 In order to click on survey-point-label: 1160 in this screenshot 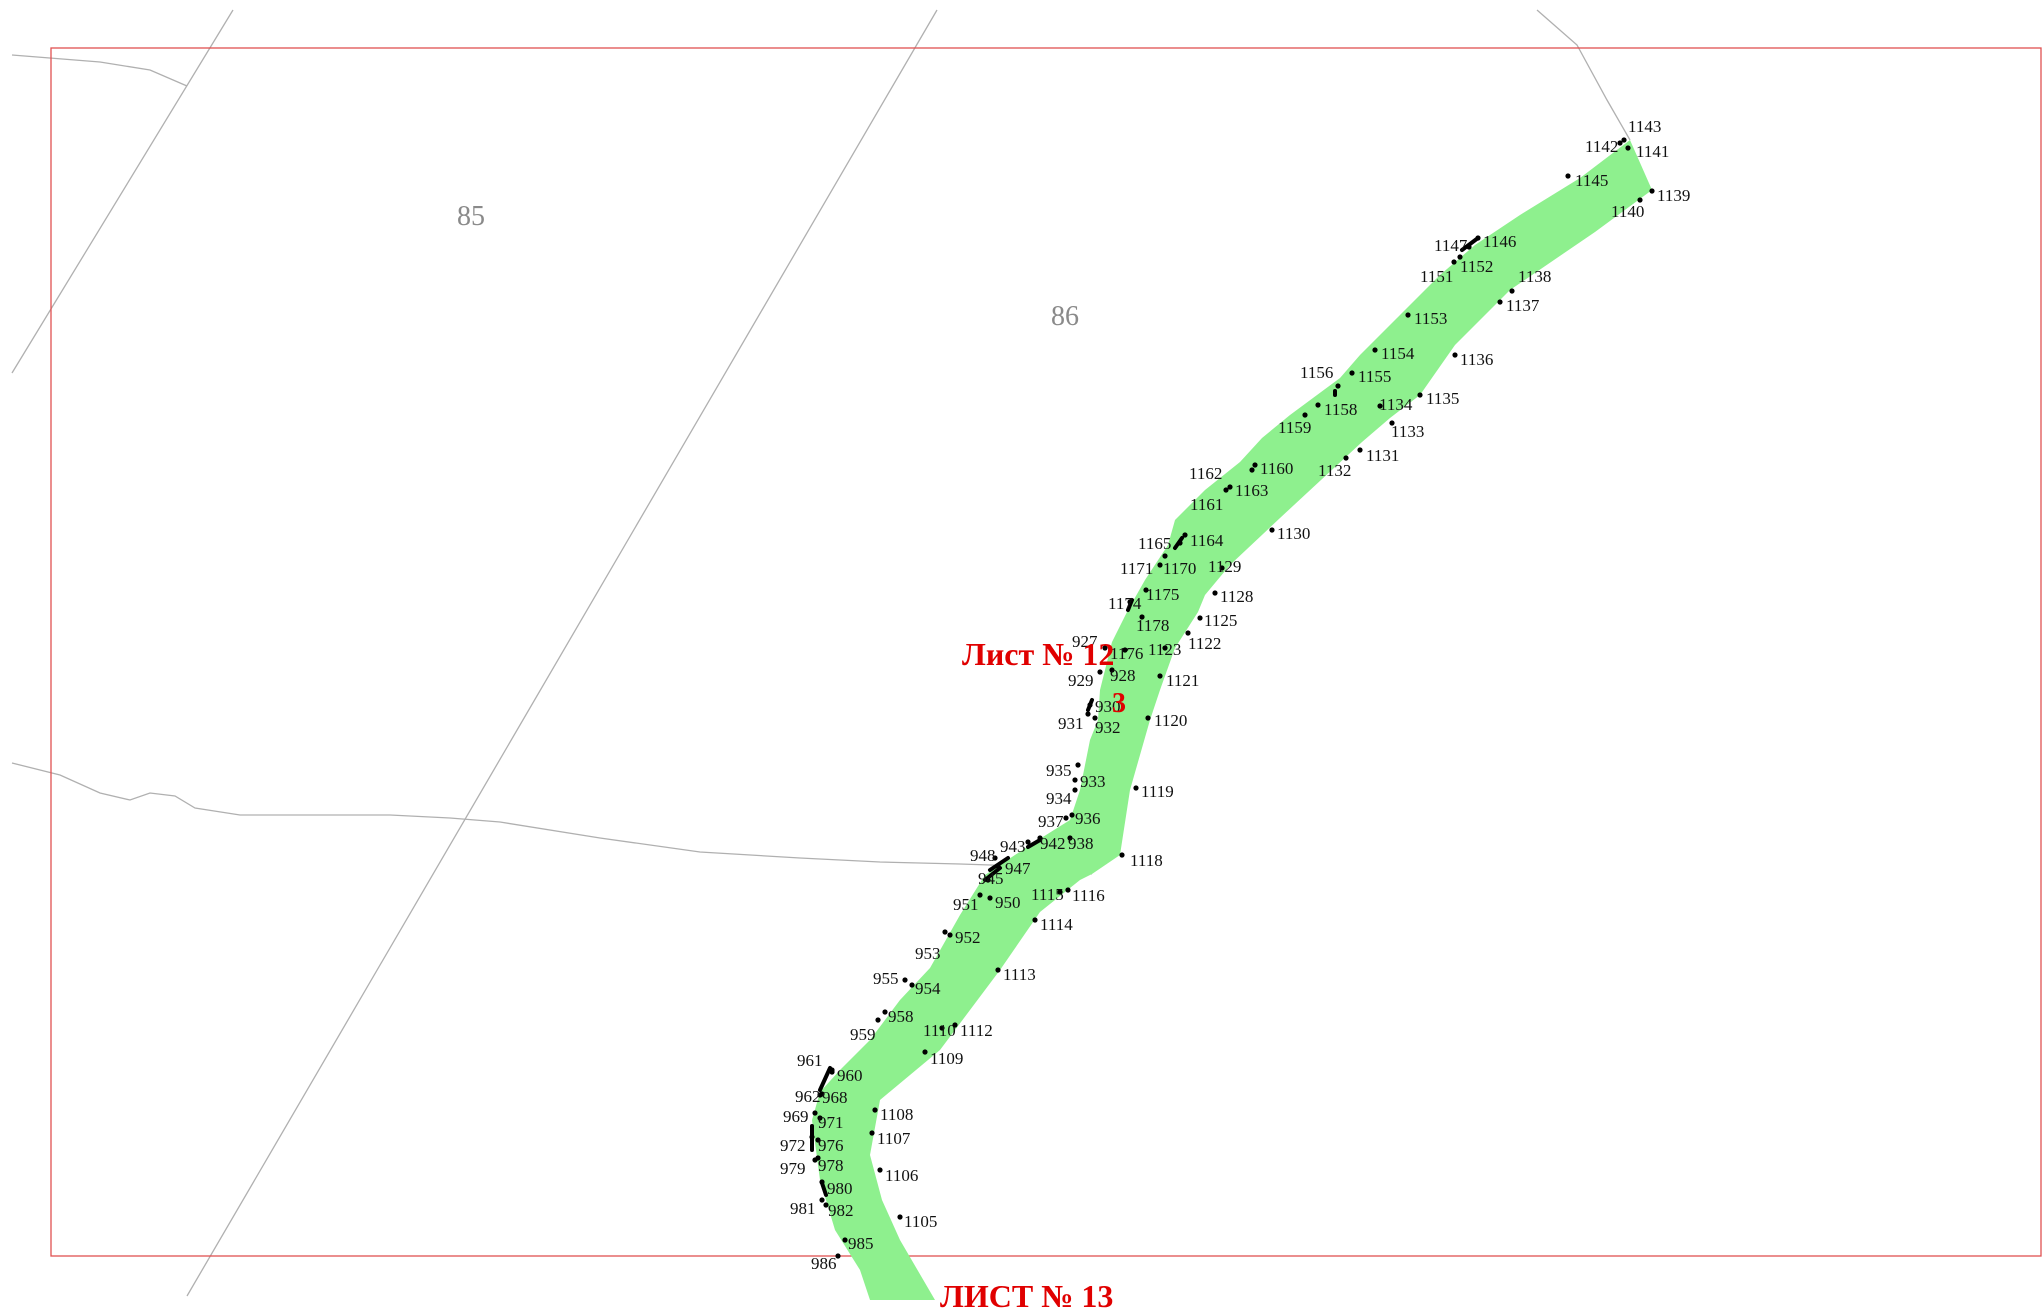, I will do `click(1276, 468)`.